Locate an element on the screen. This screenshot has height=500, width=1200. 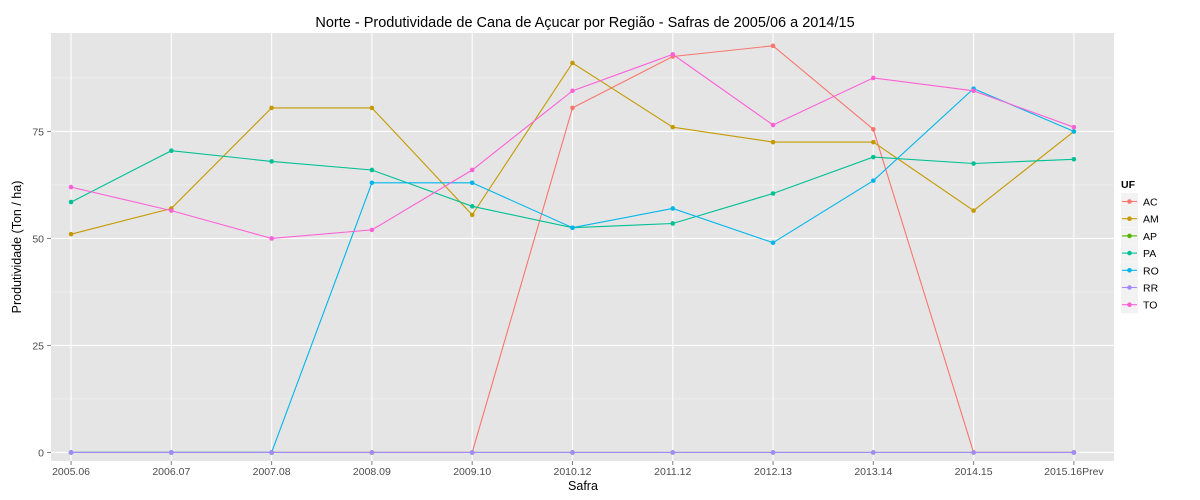
legend-label: TO is located at coordinates (1150, 306).